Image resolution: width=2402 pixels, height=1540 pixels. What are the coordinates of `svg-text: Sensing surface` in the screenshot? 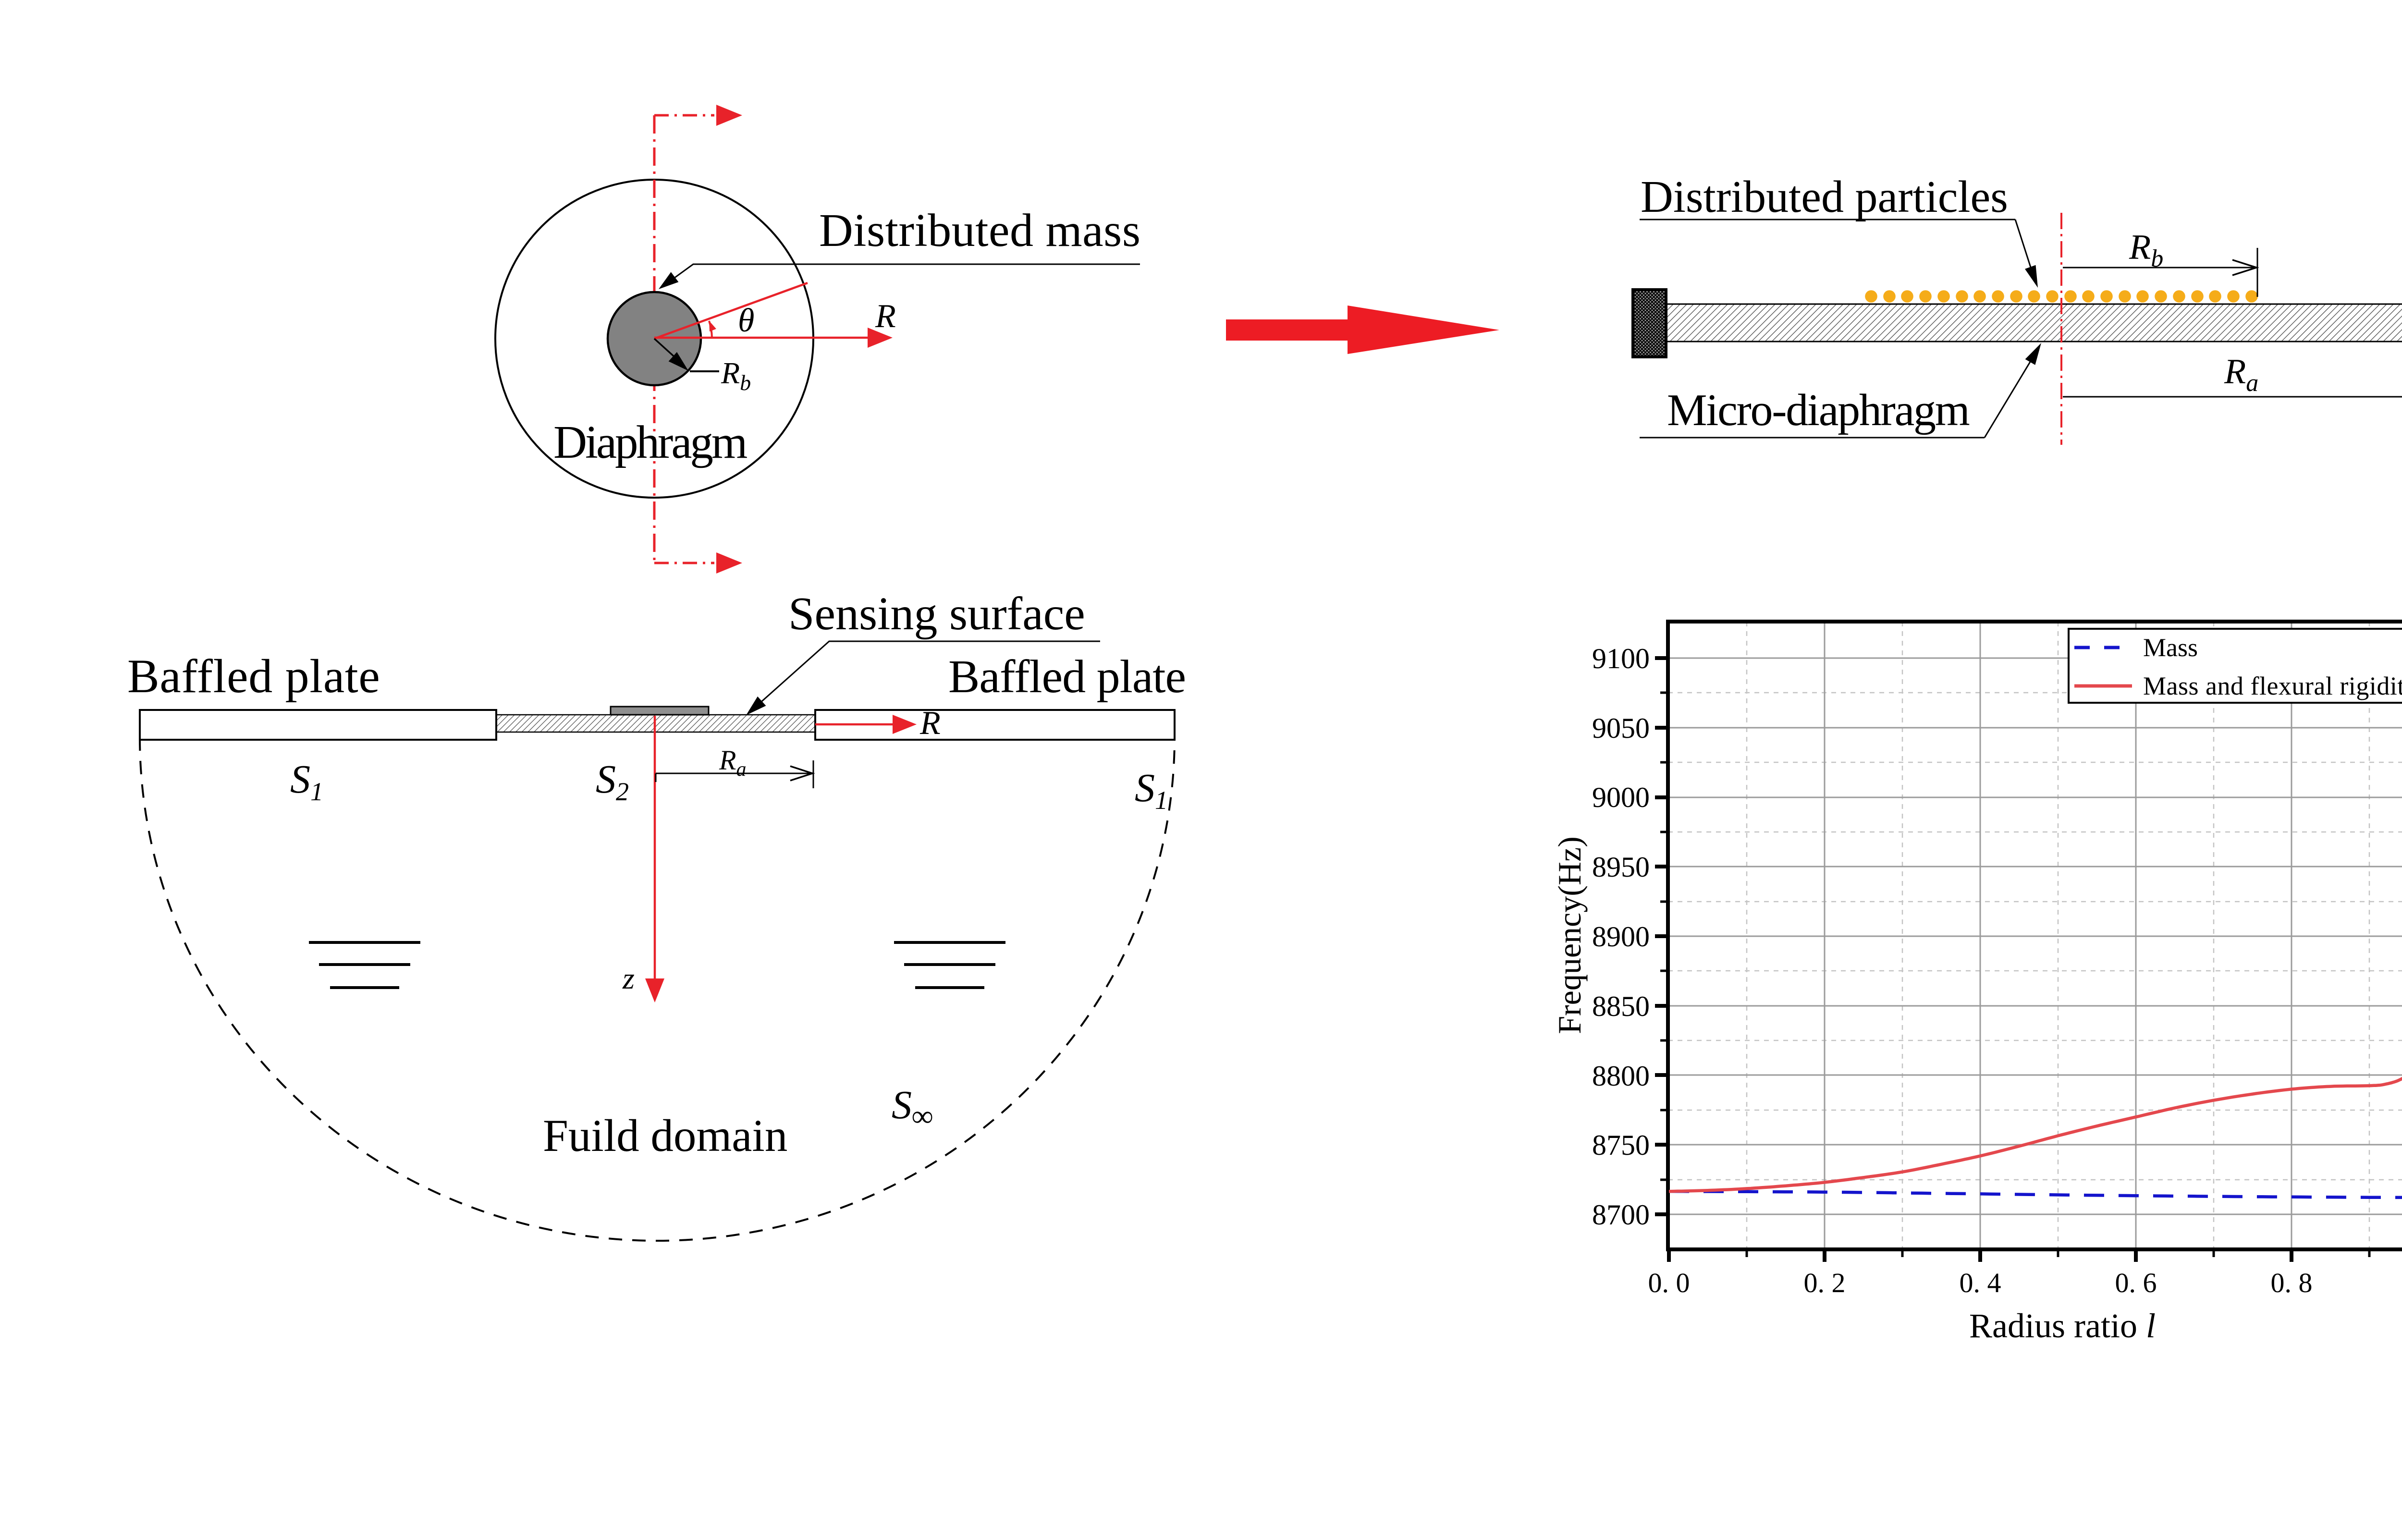 It's located at (936, 614).